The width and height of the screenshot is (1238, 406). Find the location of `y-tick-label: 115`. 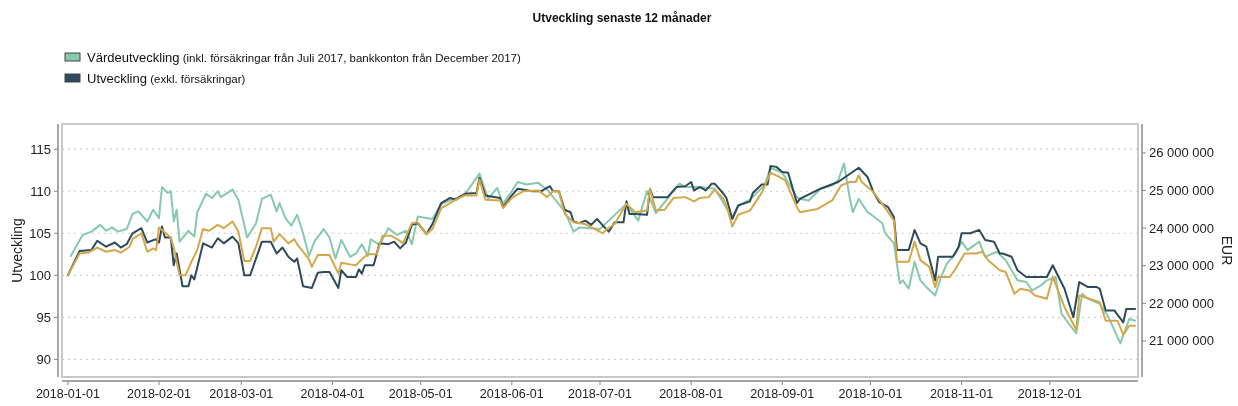

y-tick-label: 115 is located at coordinates (40, 149).